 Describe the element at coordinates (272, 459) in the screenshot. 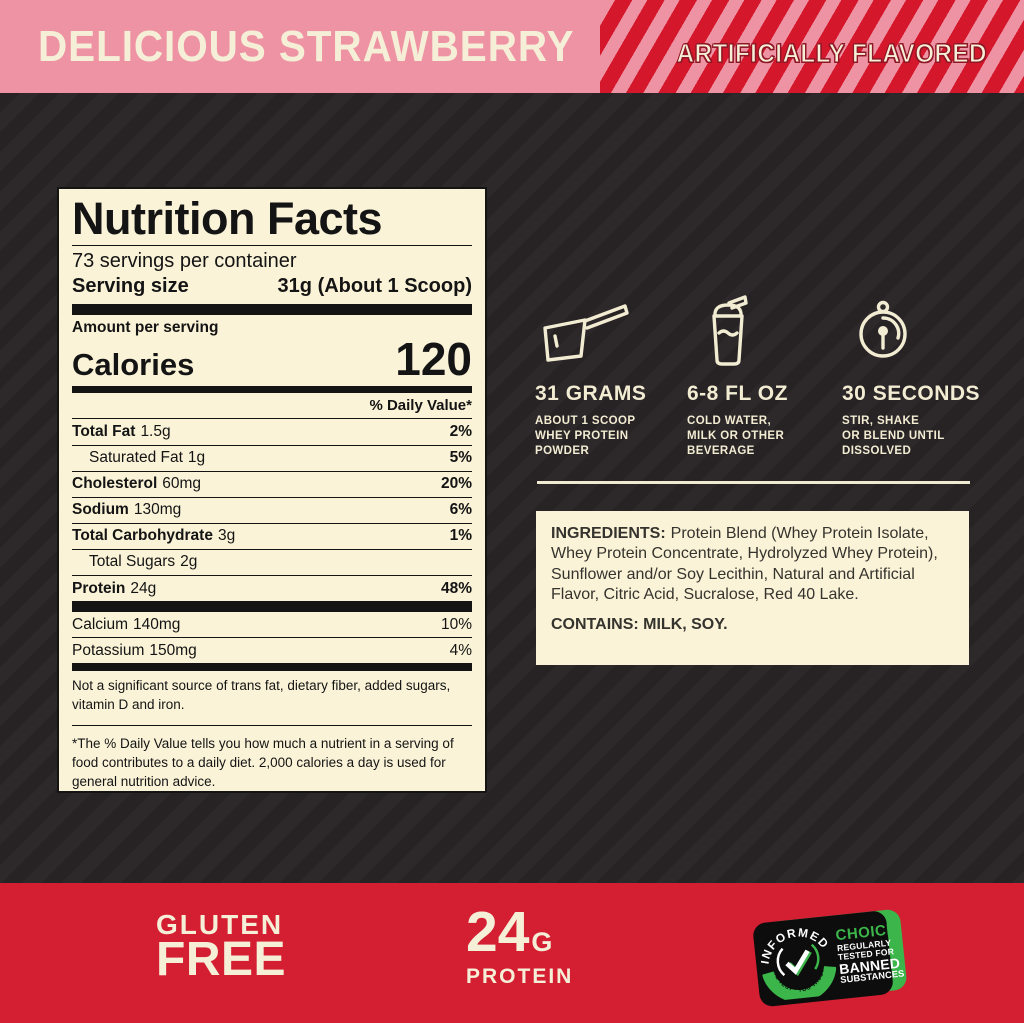

I see `nutrient-row-saturated-fat: Saturated Fat 1g 5%` at that location.